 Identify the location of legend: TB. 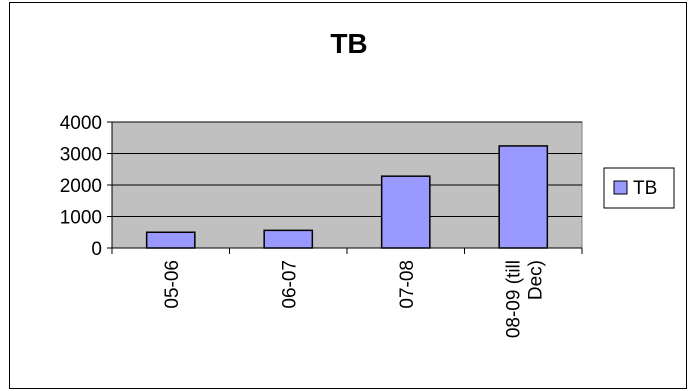
(639, 188).